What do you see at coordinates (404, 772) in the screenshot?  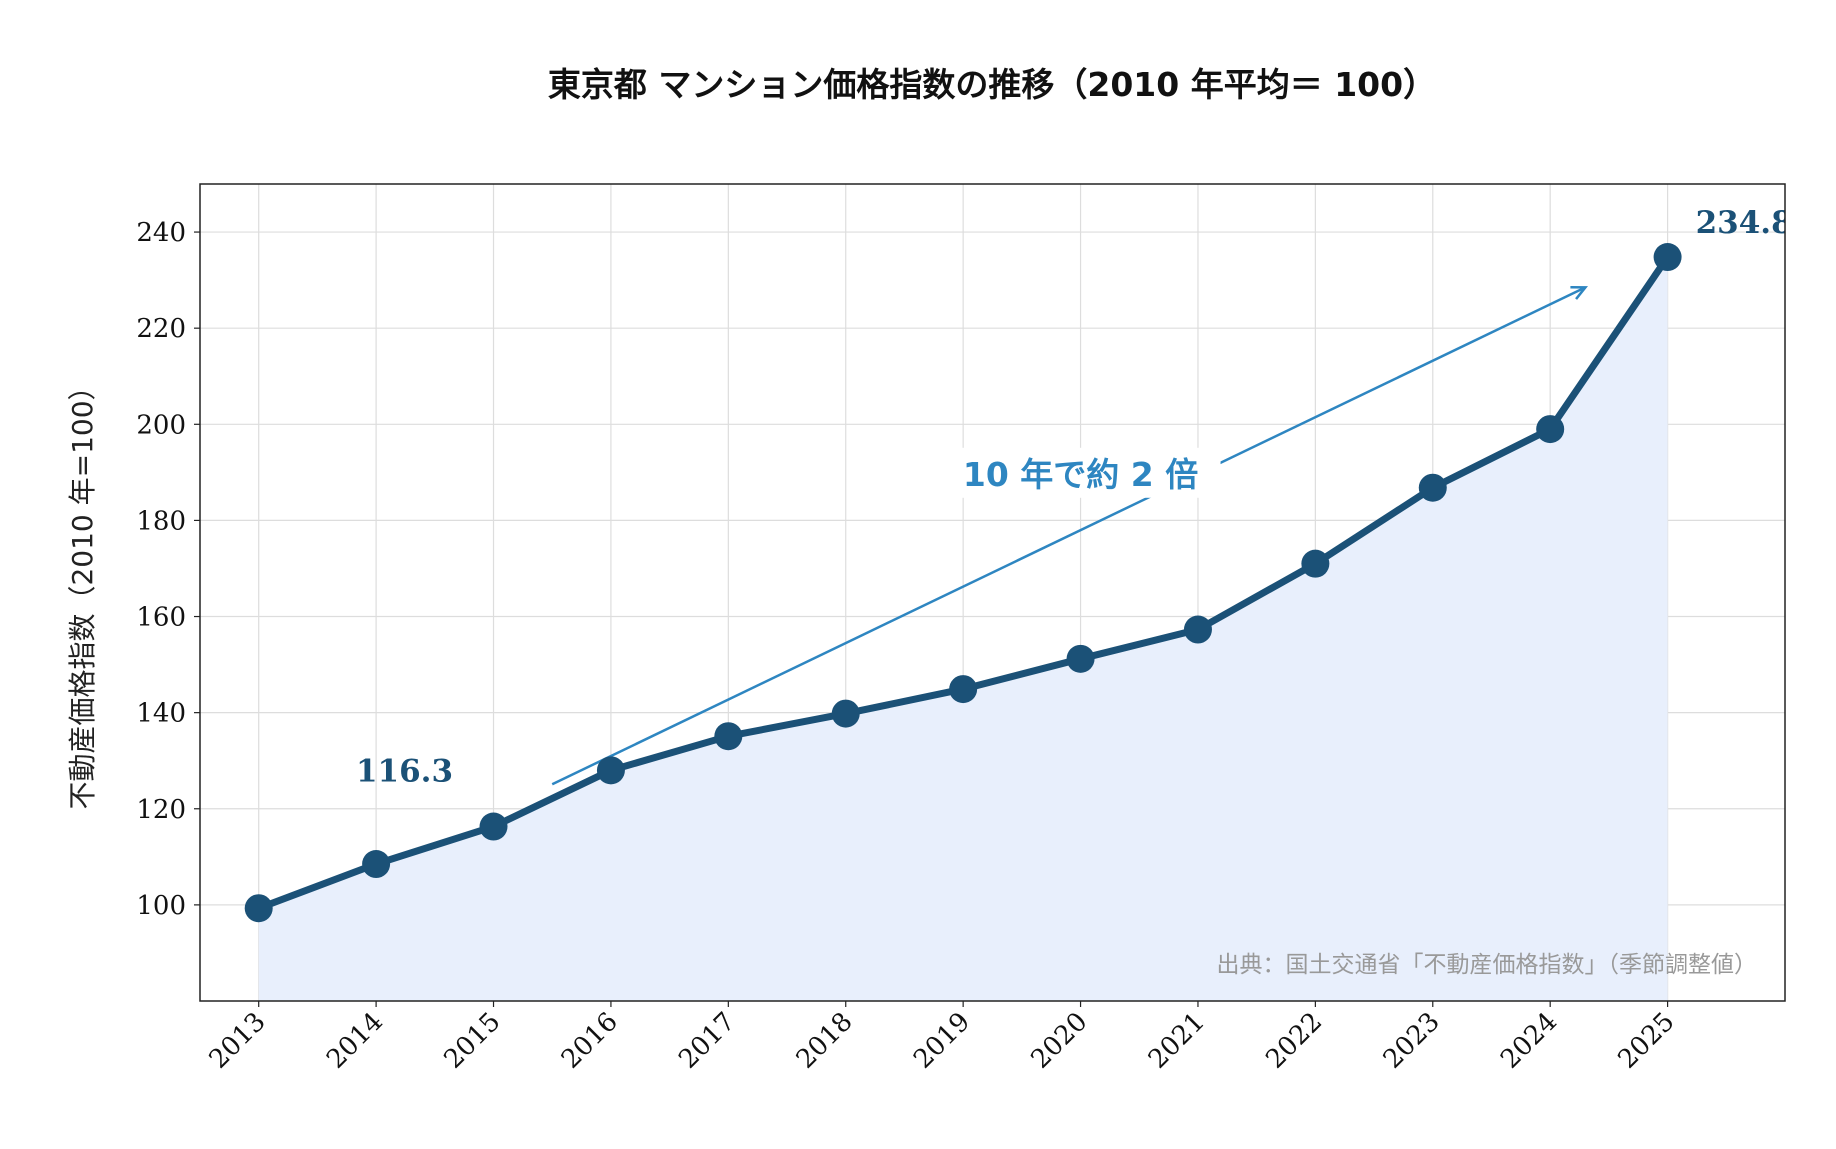 I see `data-label: 116.3` at bounding box center [404, 772].